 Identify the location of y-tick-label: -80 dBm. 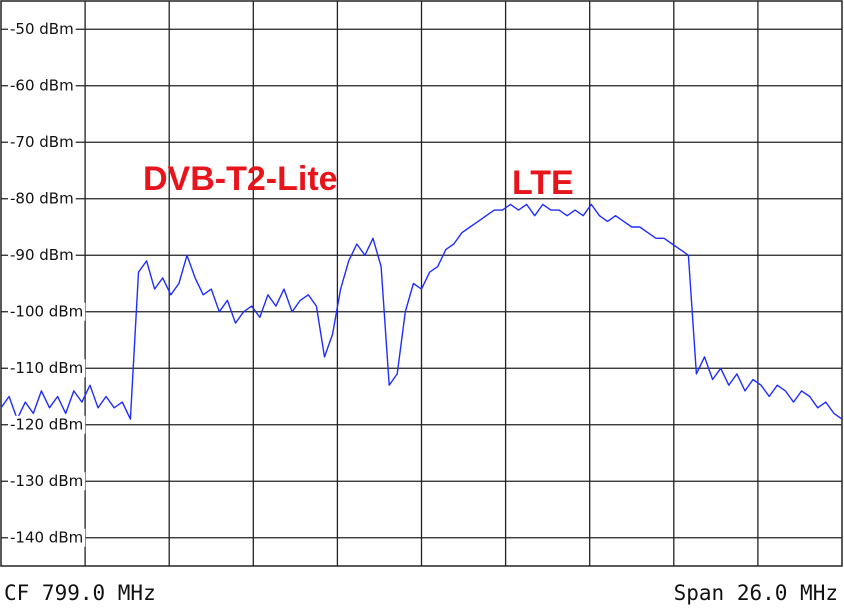
(42, 198).